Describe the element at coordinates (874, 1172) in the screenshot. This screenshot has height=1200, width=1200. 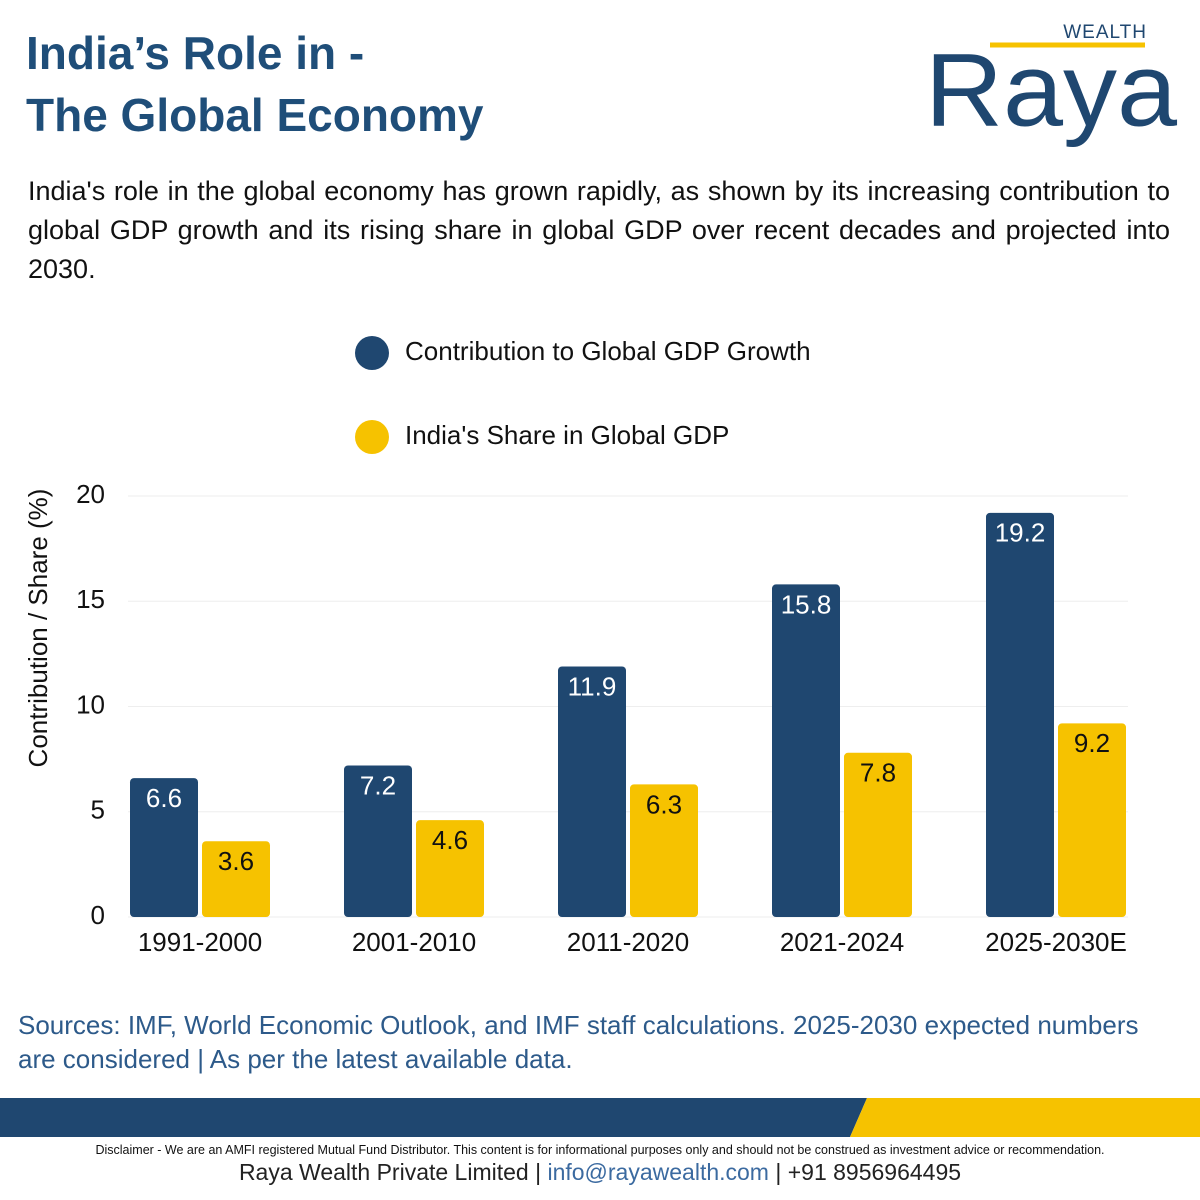
I see `phone: +91 8956964495` at that location.